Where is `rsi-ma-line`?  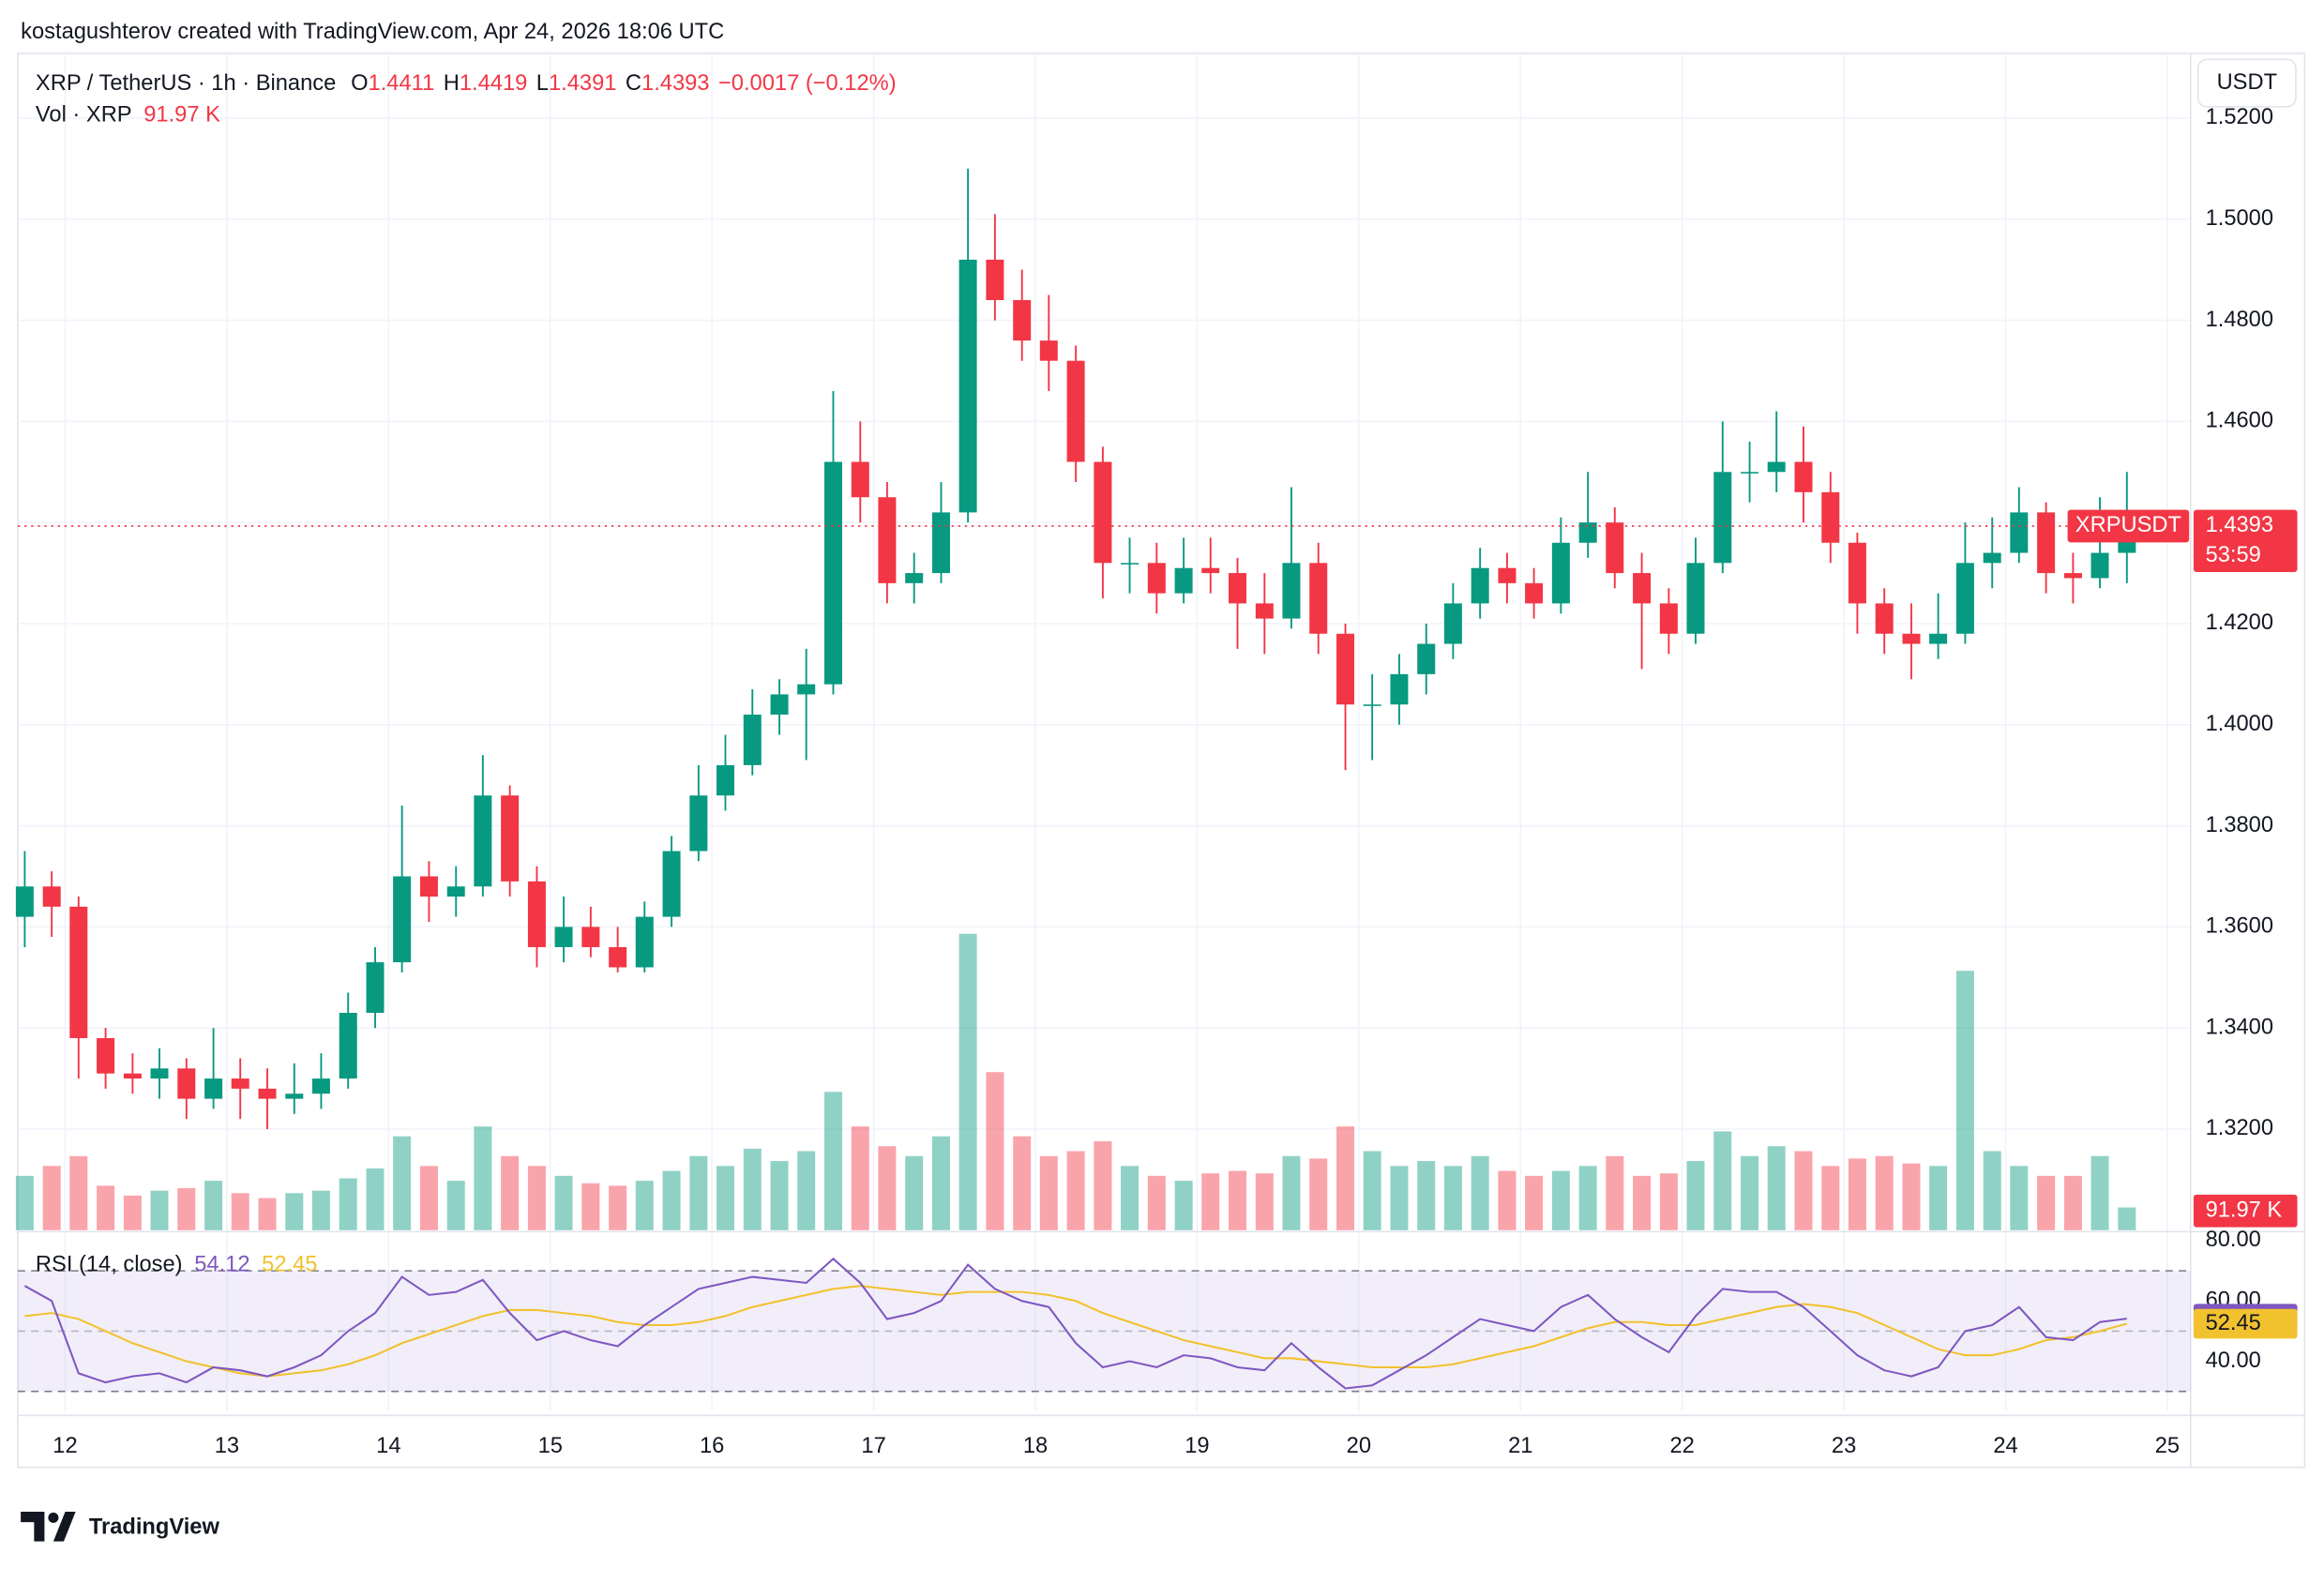
rsi-ma-line is located at coordinates (1076, 1332).